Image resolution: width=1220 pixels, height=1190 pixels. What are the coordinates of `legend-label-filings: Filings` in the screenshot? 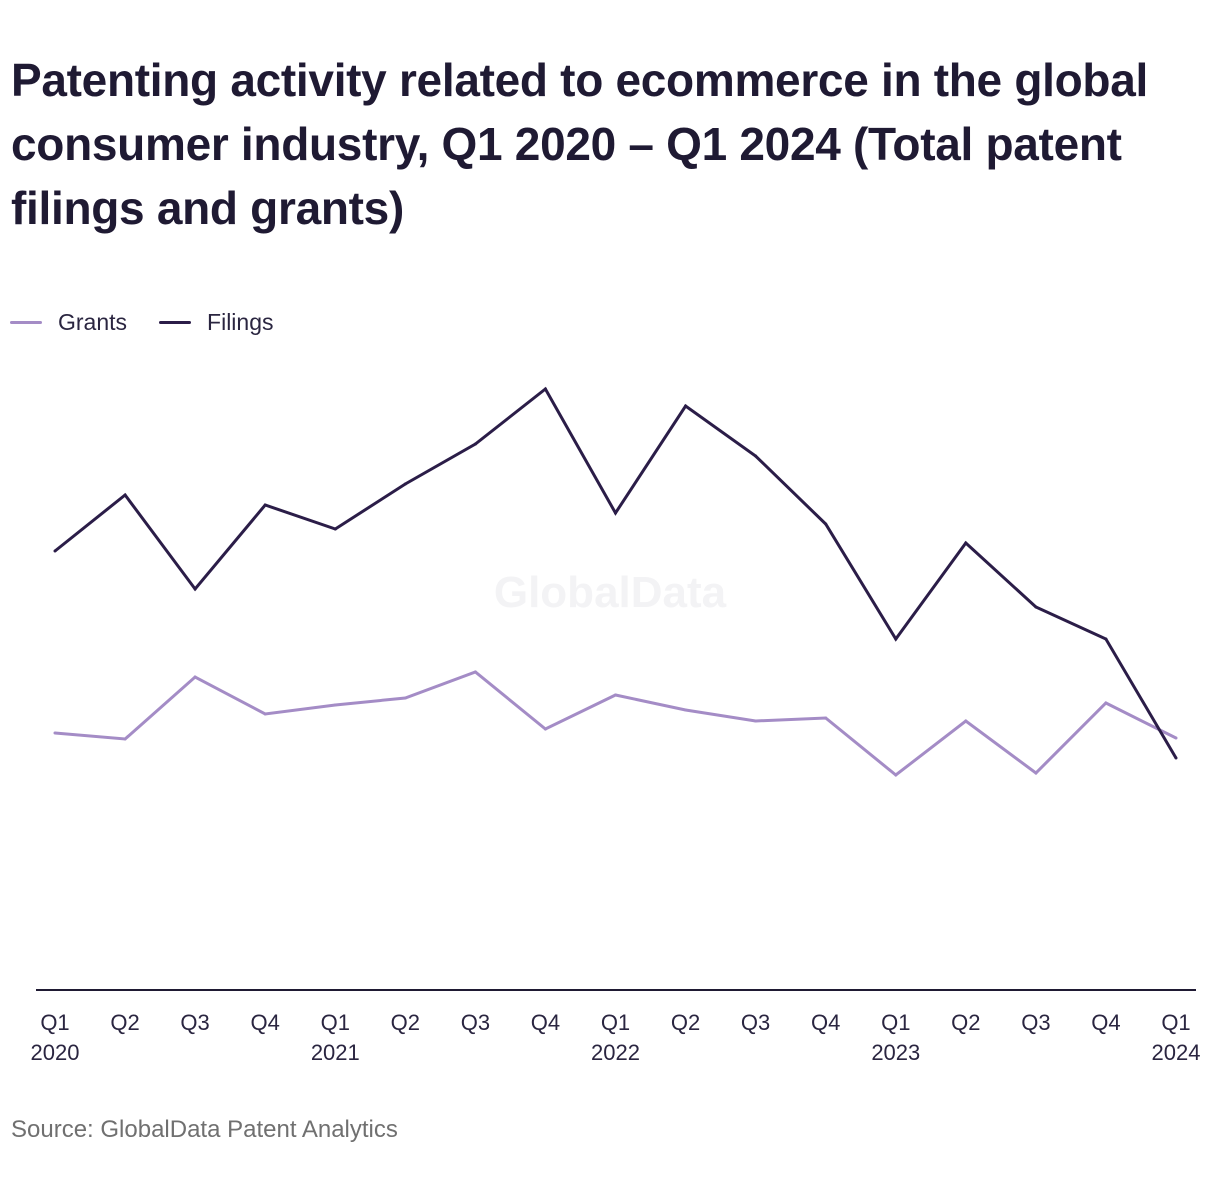 It's located at (240, 321).